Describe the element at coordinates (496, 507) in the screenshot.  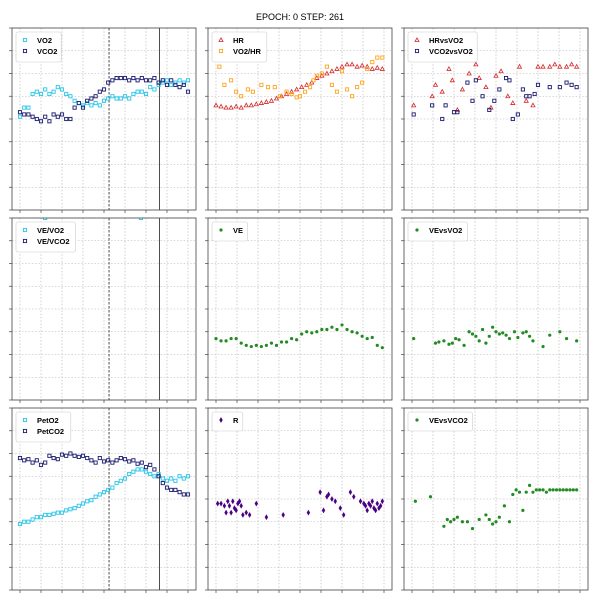
I see `series-vevsvco2` at that location.